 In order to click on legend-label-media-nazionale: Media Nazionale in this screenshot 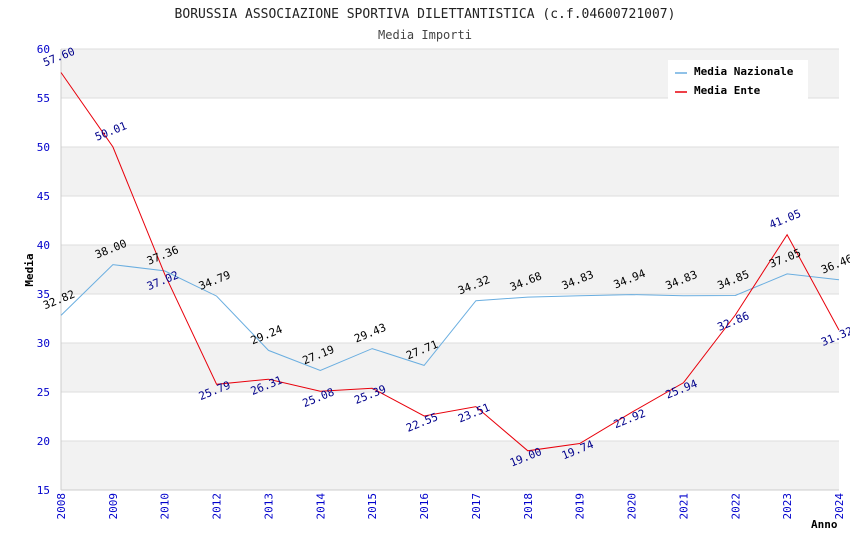, I will do `click(744, 71)`.